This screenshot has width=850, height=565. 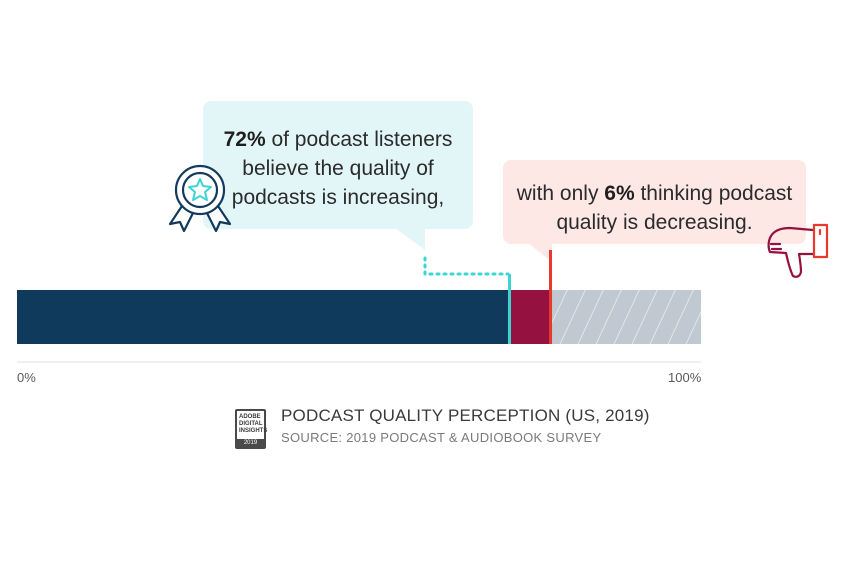 I want to click on axis-tick-min: 0%, so click(x=26, y=377).